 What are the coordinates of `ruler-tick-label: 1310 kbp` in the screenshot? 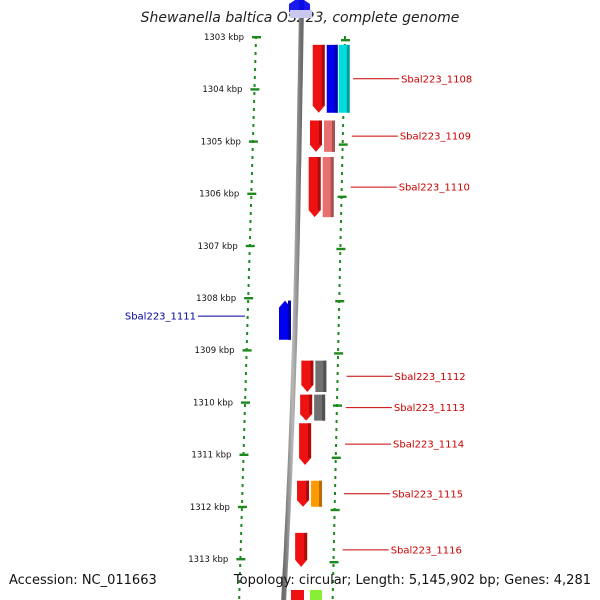 It's located at (213, 403).